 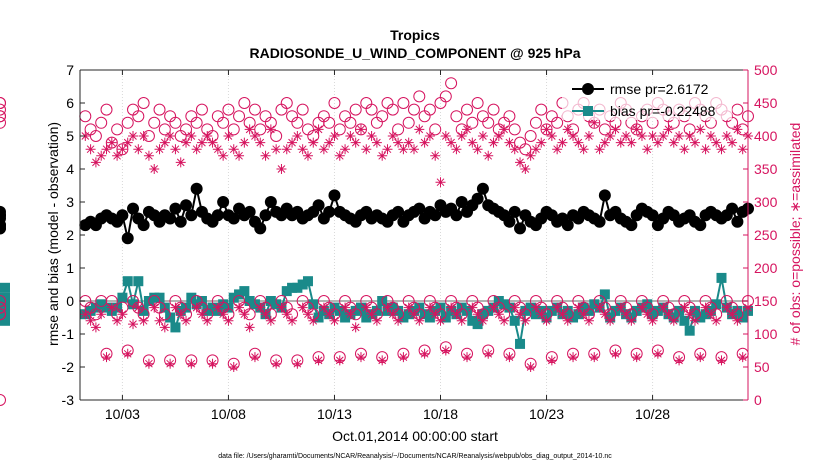 What do you see at coordinates (70, 136) in the screenshot?
I see `y-tick-label-left: 5` at bounding box center [70, 136].